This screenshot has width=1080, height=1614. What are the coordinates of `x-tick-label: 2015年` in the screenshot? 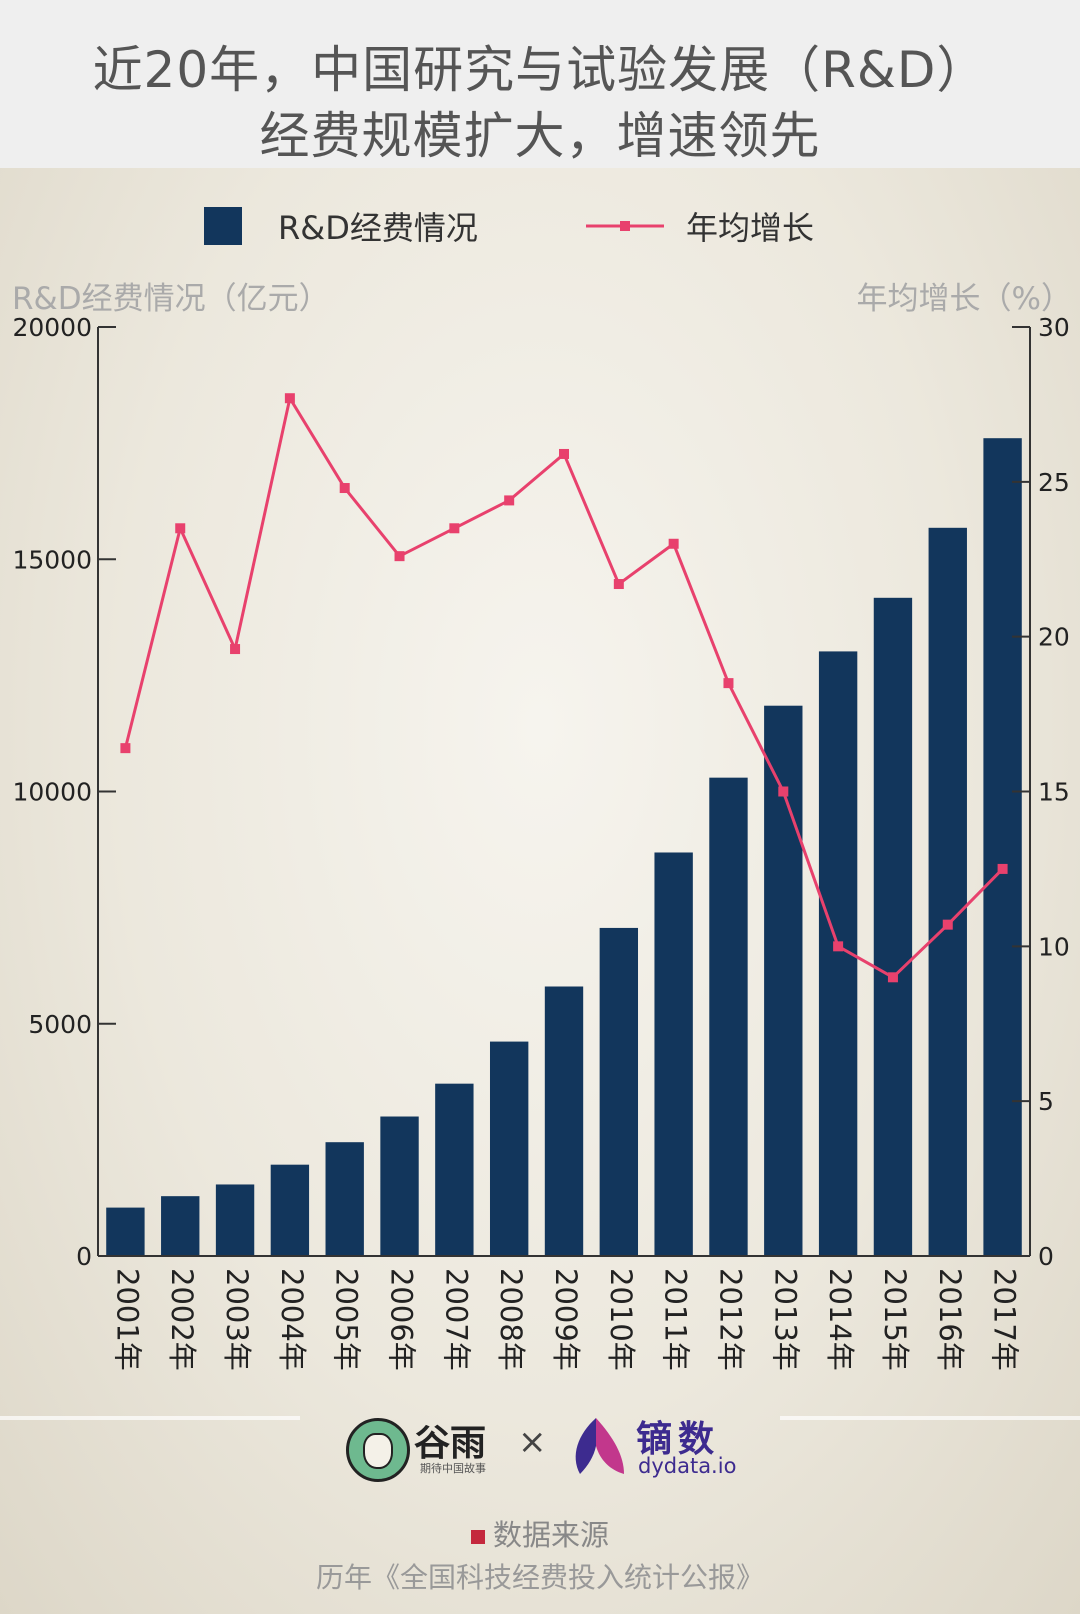 It's located at (895, 1319).